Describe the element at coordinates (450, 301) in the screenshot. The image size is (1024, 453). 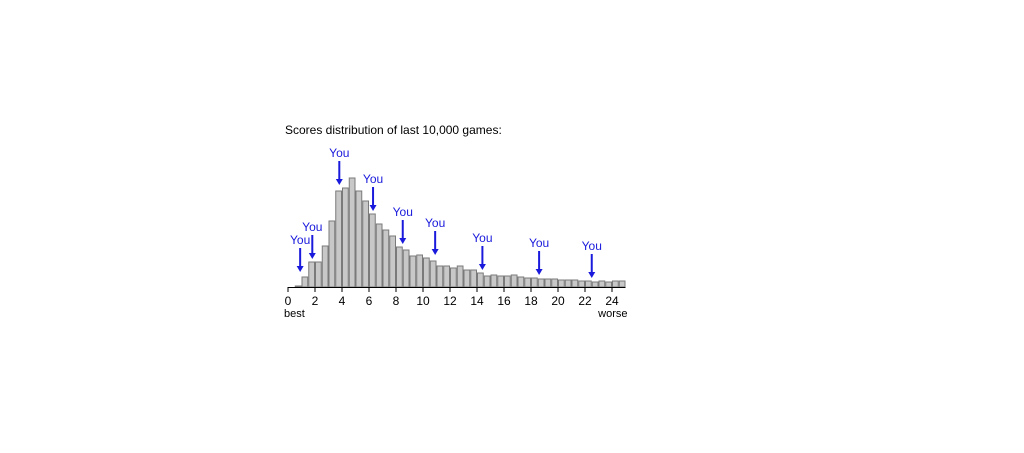
I see `x-tick-label: 12` at that location.